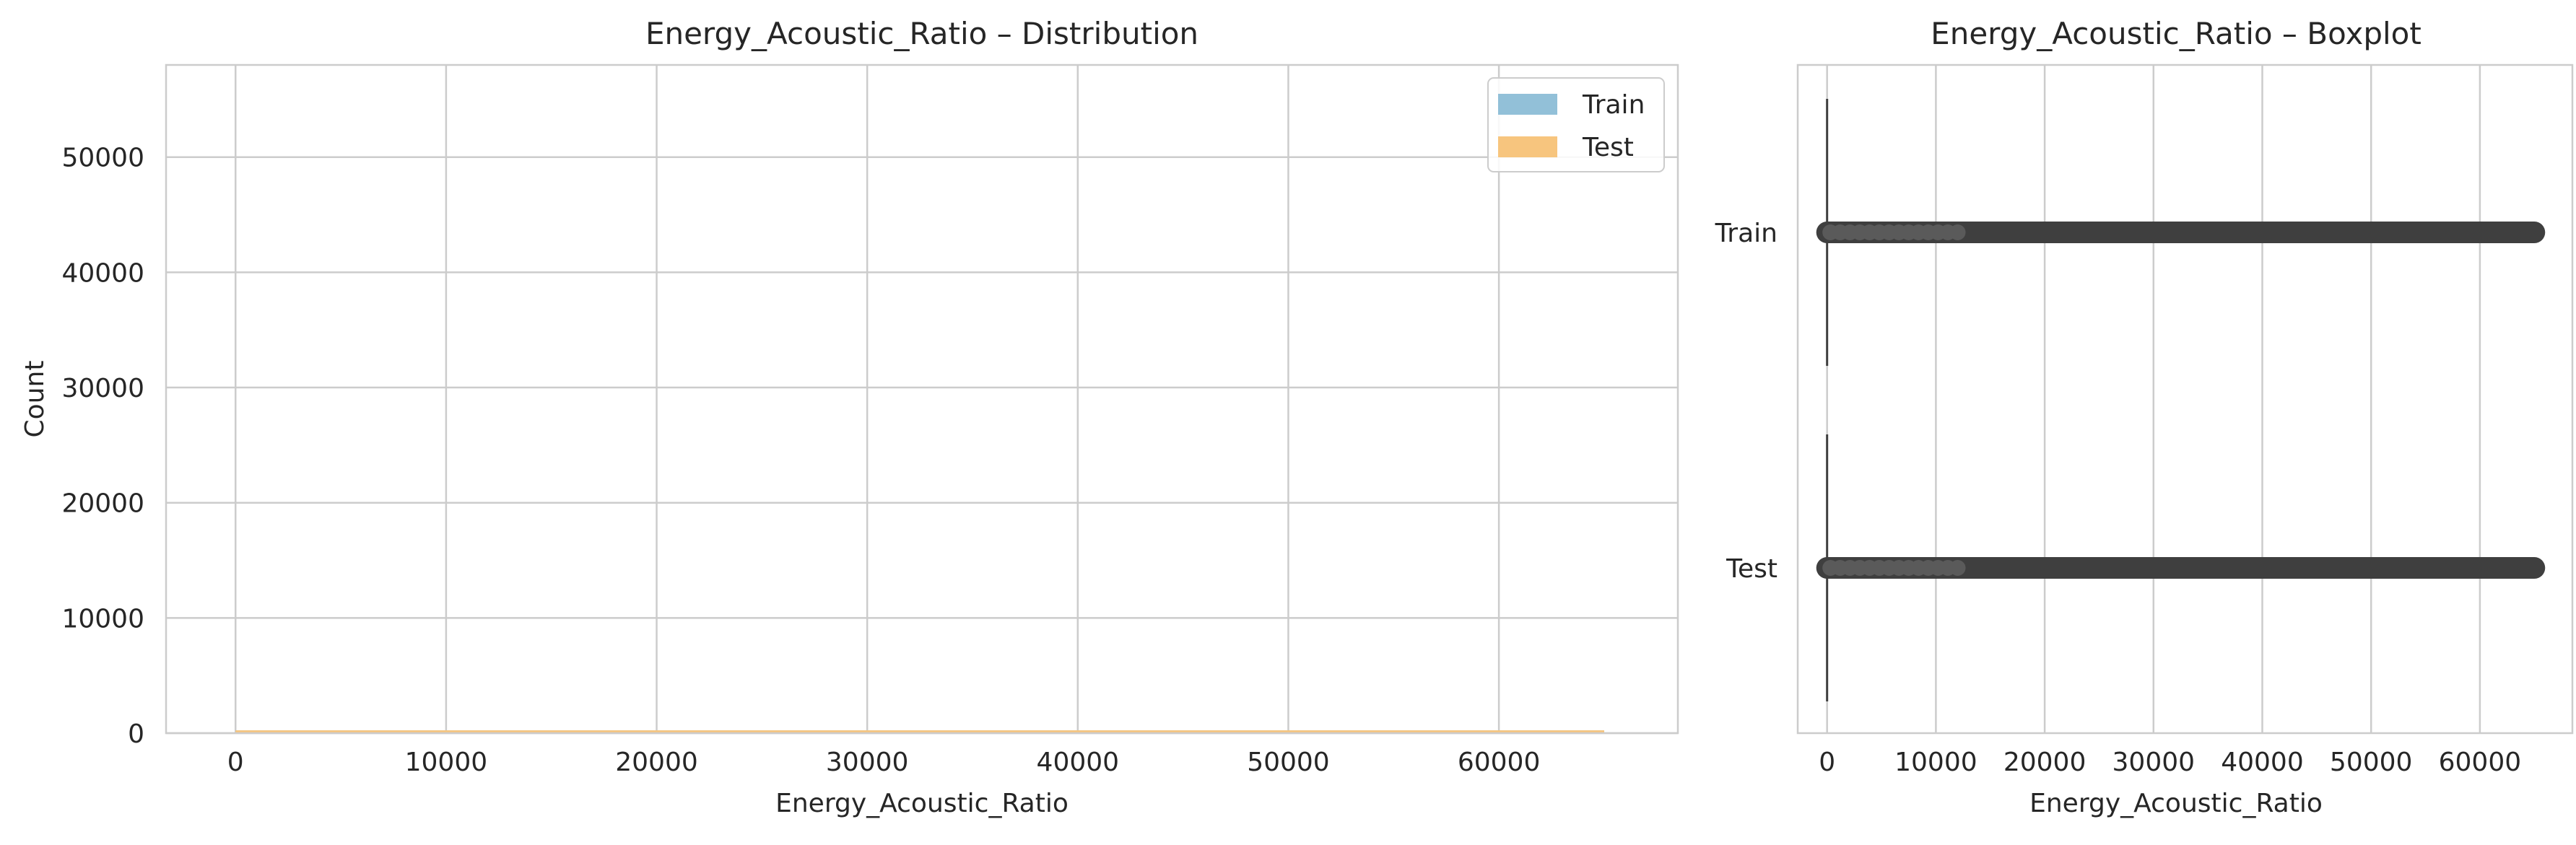 The width and height of the screenshot is (2576, 845). I want to click on legend-label-test: Test, so click(1608, 147).